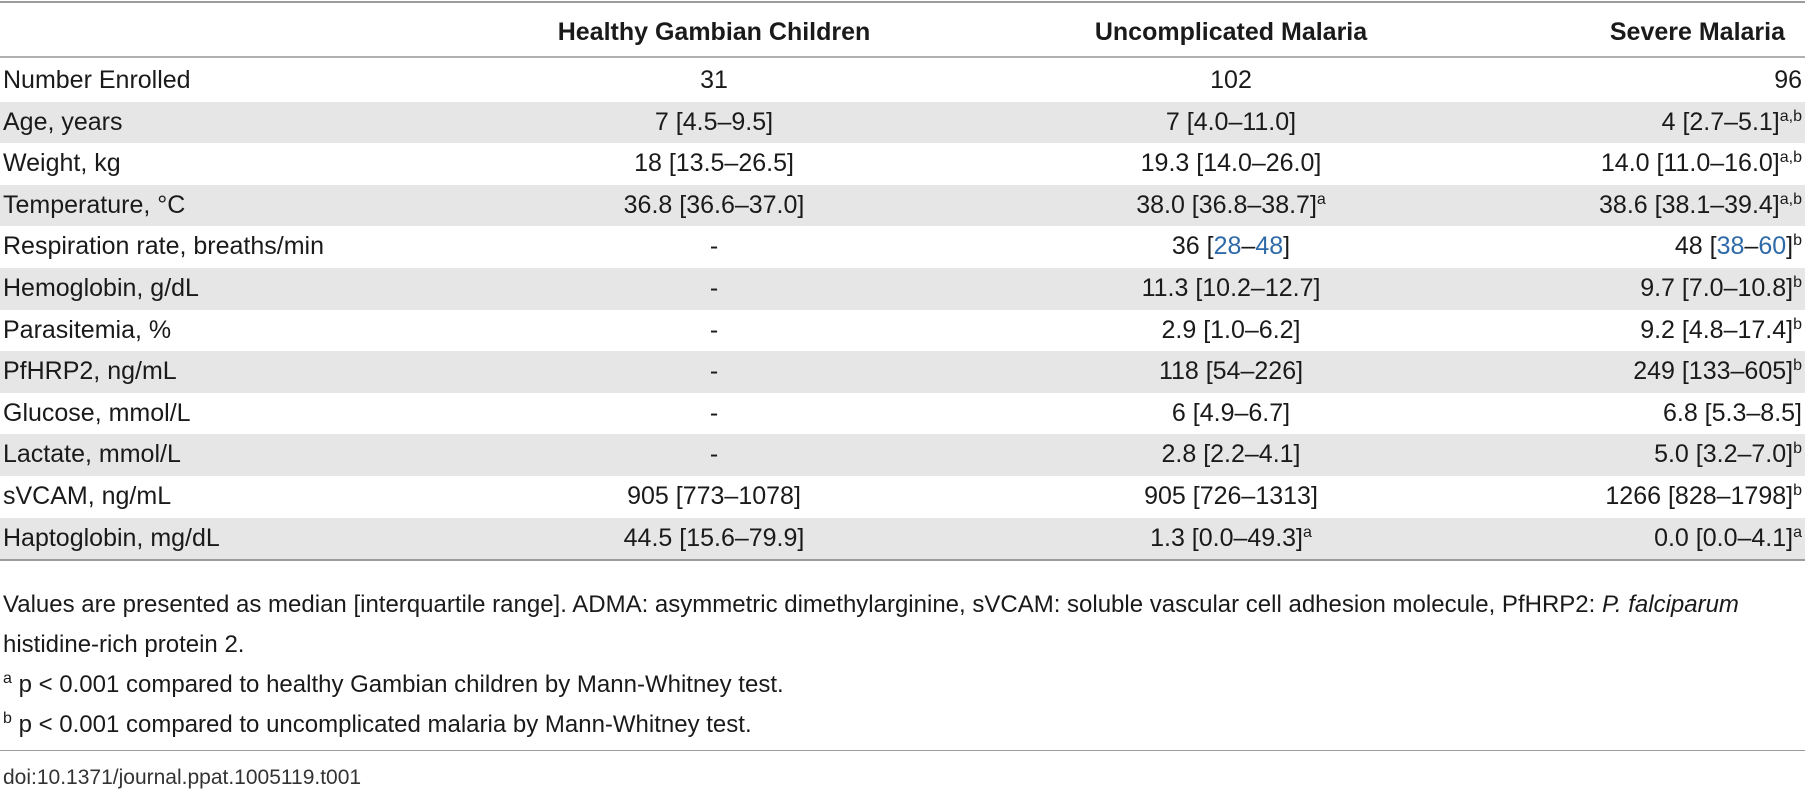 This screenshot has height=800, width=1805. I want to click on row-label: Parasitemia, %, so click(87, 329).